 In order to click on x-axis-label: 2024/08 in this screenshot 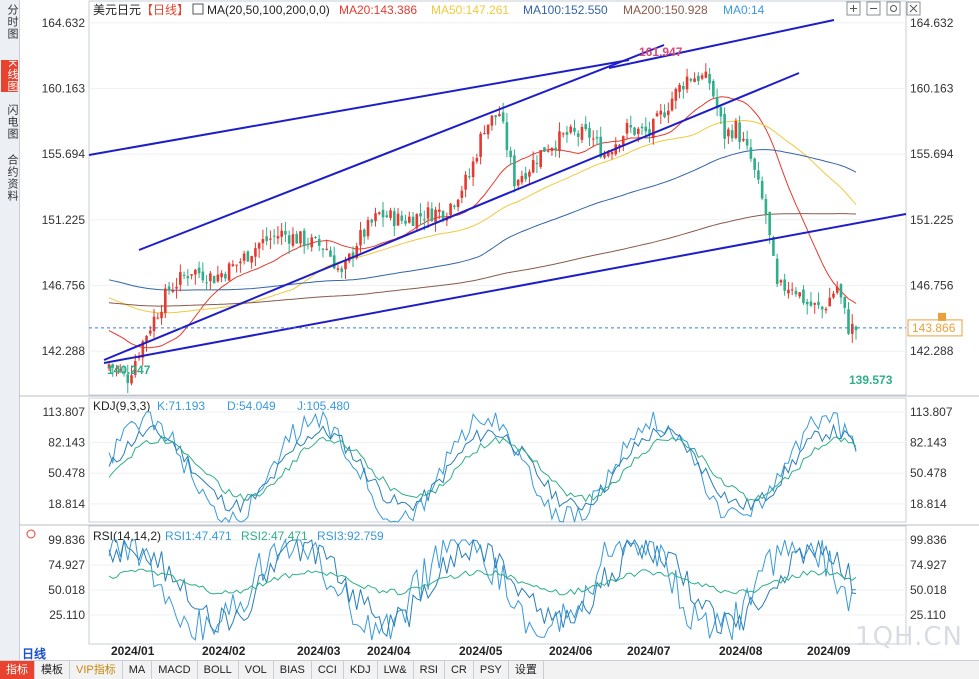, I will do `click(741, 651)`.